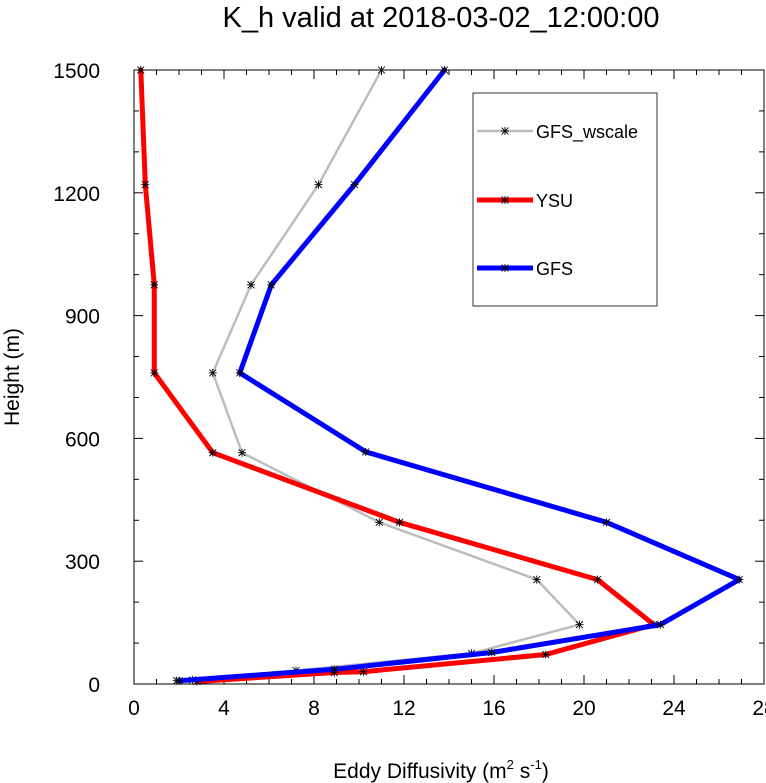  What do you see at coordinates (405, 771) in the screenshot?
I see `x-axis-label-text: Eddy Diffusivity` at bounding box center [405, 771].